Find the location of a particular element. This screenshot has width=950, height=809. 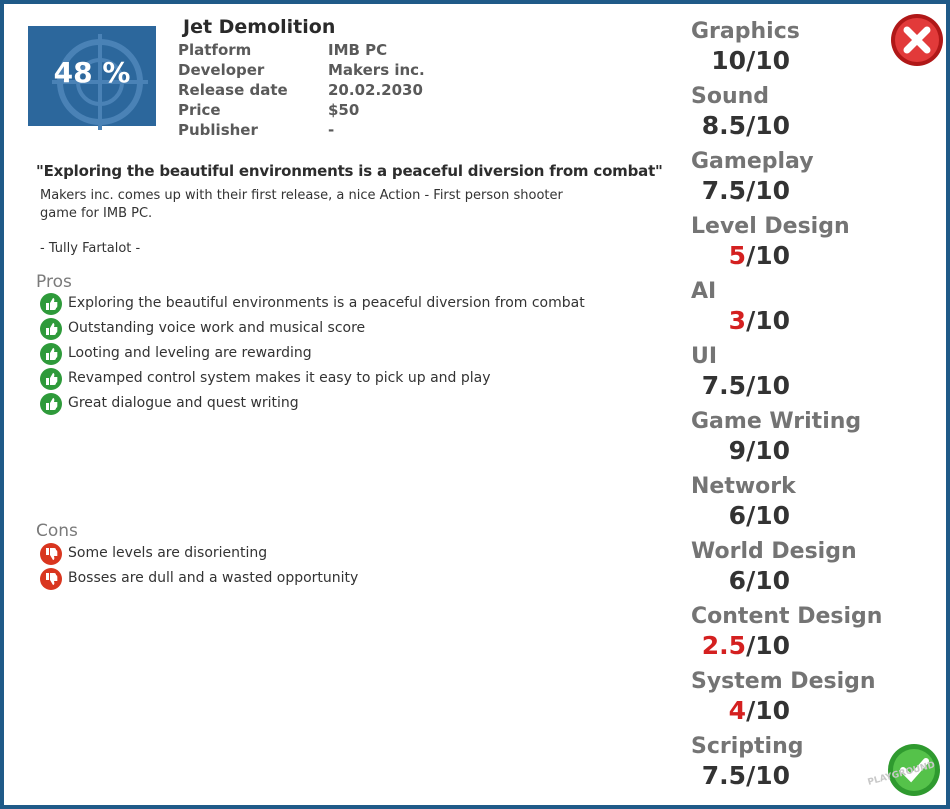

pros-title: Pros is located at coordinates (54, 282).